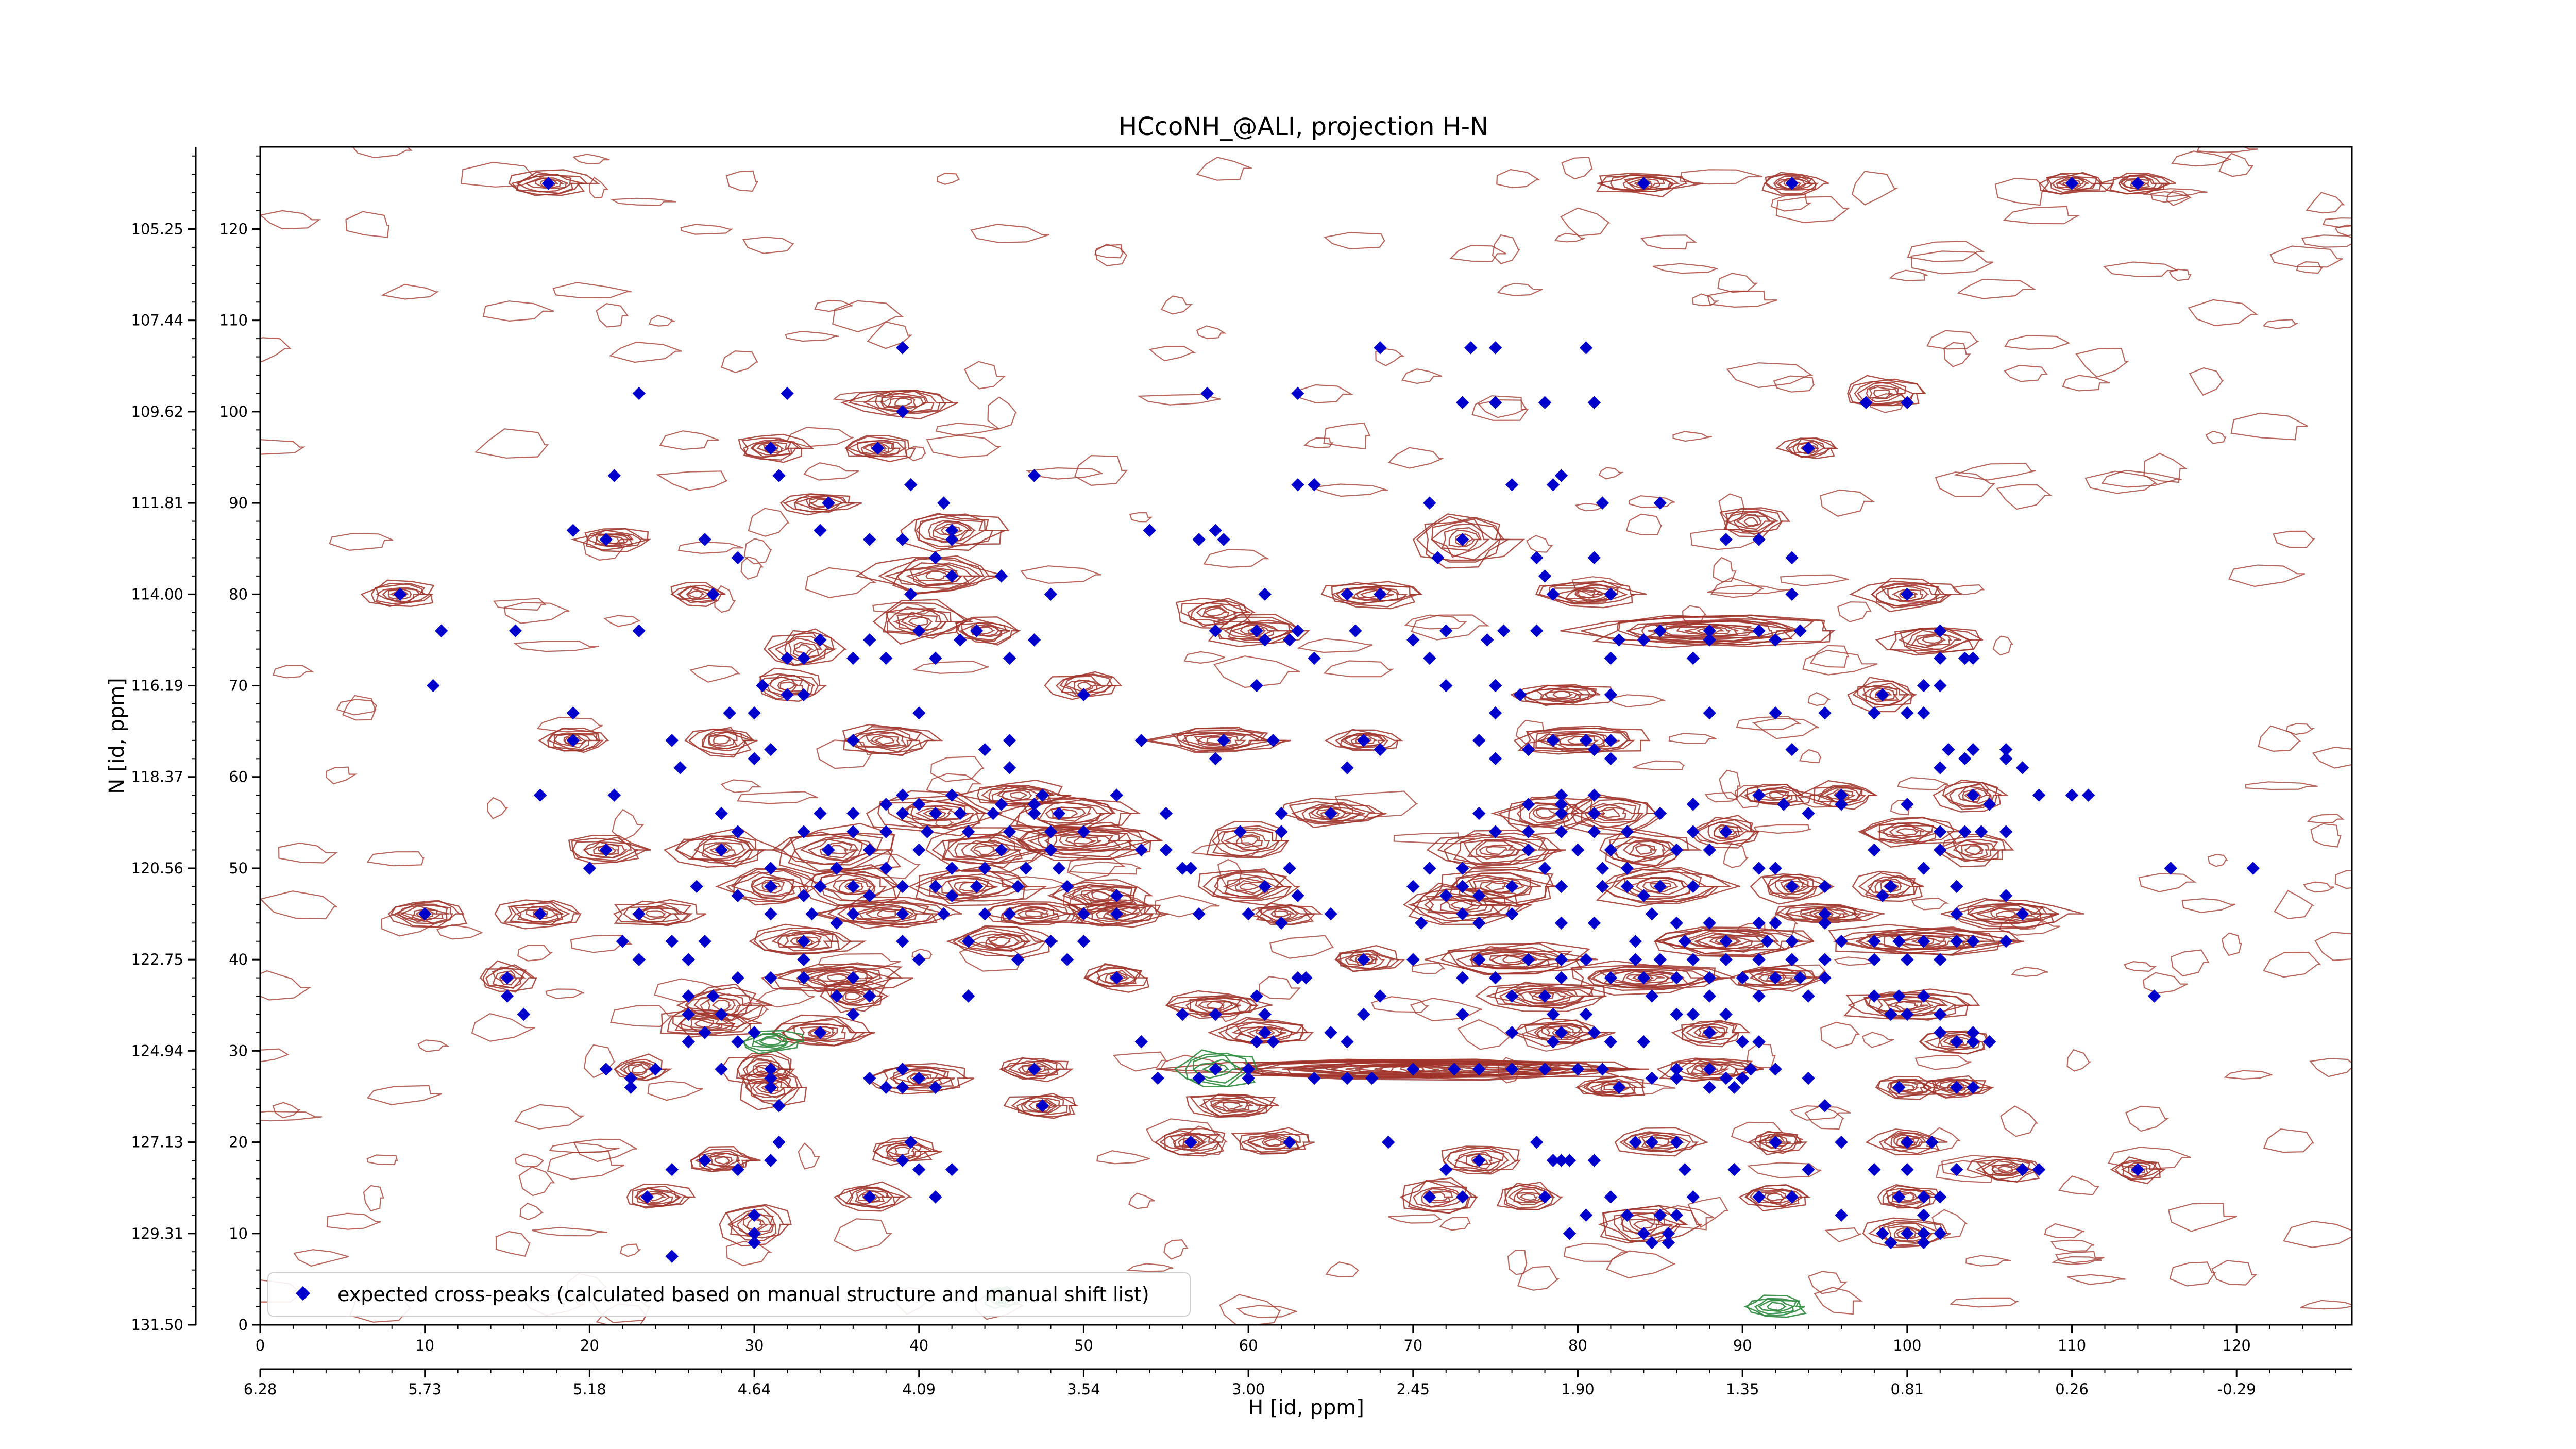 Image resolution: width=2576 pixels, height=1449 pixels. I want to click on x-ppm-tick-label: 4.64, so click(754, 1389).